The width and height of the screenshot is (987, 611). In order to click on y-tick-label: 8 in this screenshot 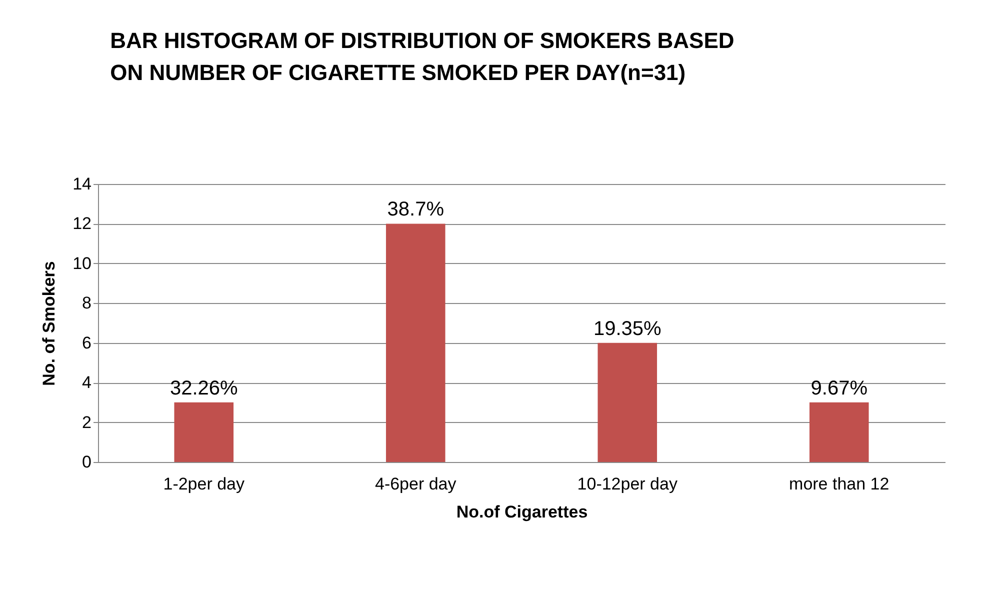, I will do `click(87, 303)`.